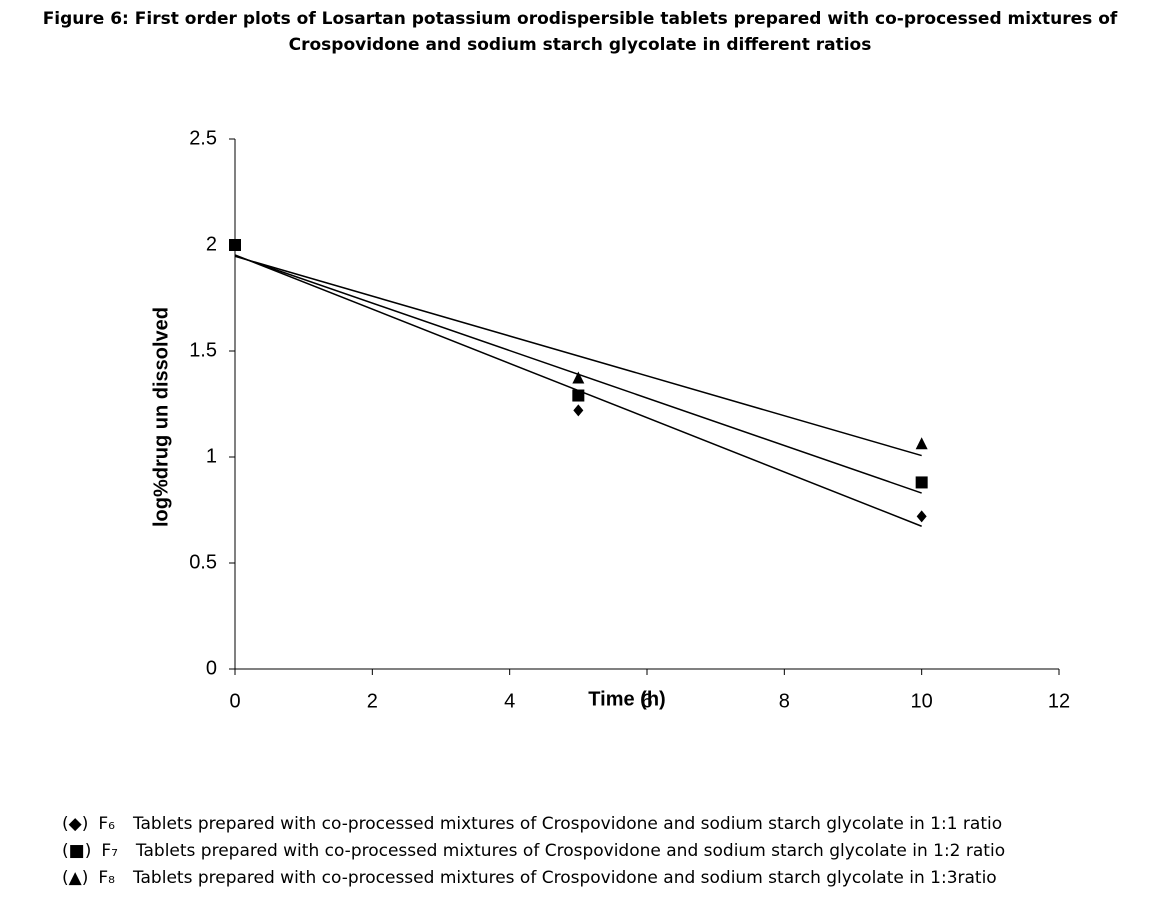 This screenshot has width=1160, height=897. What do you see at coordinates (109, 851) in the screenshot?
I see `legend-name: F₇` at bounding box center [109, 851].